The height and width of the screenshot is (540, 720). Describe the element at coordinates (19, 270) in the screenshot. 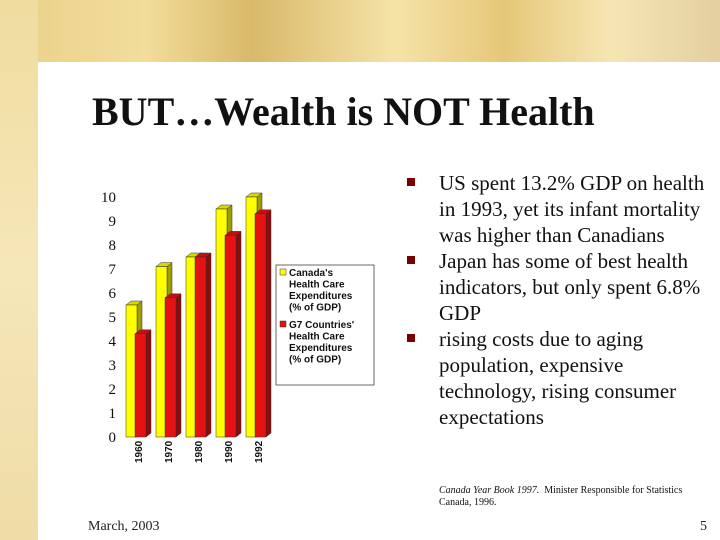

I see `decorative-left-strip` at that location.